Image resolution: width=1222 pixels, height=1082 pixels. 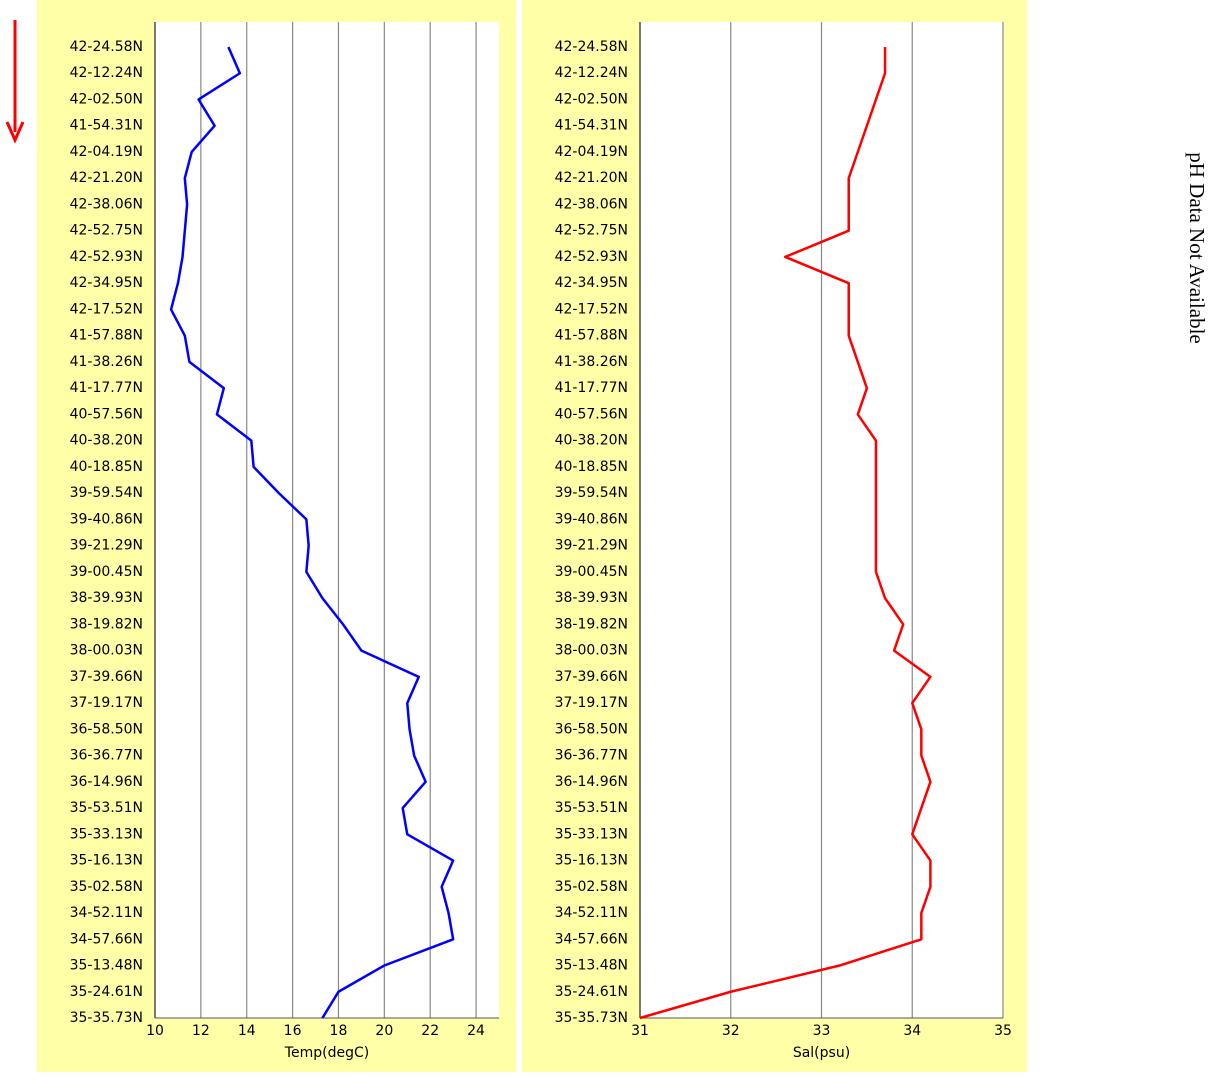 I want to click on x-tick-label: 10, so click(x=155, y=1031).